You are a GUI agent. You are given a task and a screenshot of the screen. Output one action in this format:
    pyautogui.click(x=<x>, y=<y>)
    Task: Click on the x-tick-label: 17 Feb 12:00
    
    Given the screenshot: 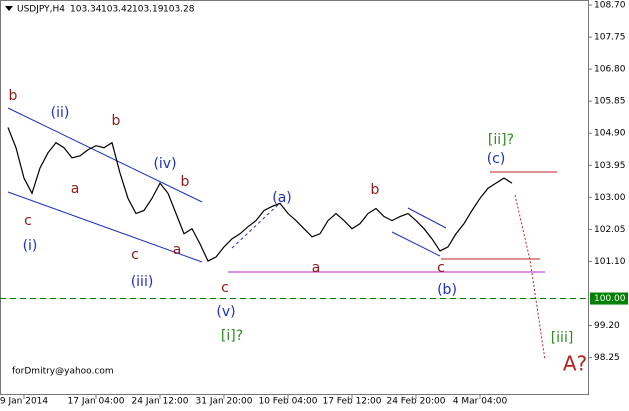 What is the action you would take?
    pyautogui.click(x=351, y=402)
    